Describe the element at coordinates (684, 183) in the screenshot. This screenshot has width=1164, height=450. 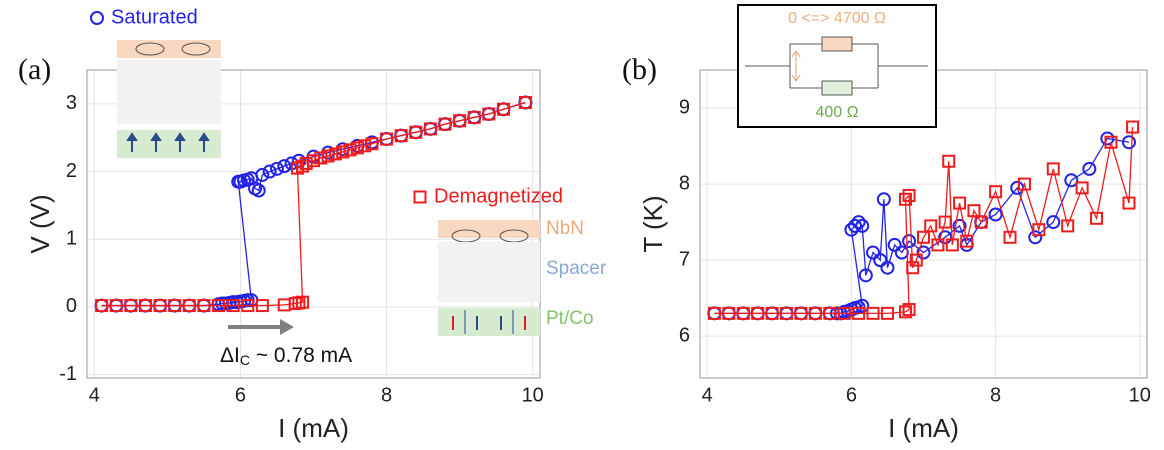
I see `y-tick-label: 8` at that location.